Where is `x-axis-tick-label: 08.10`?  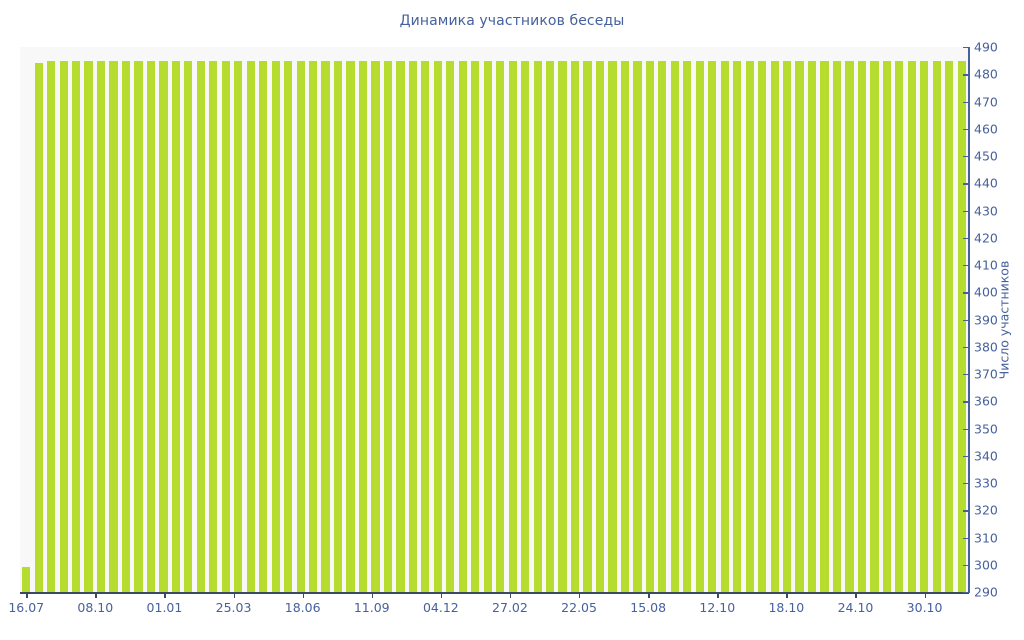 x-axis-tick-label: 08.10 is located at coordinates (95, 607).